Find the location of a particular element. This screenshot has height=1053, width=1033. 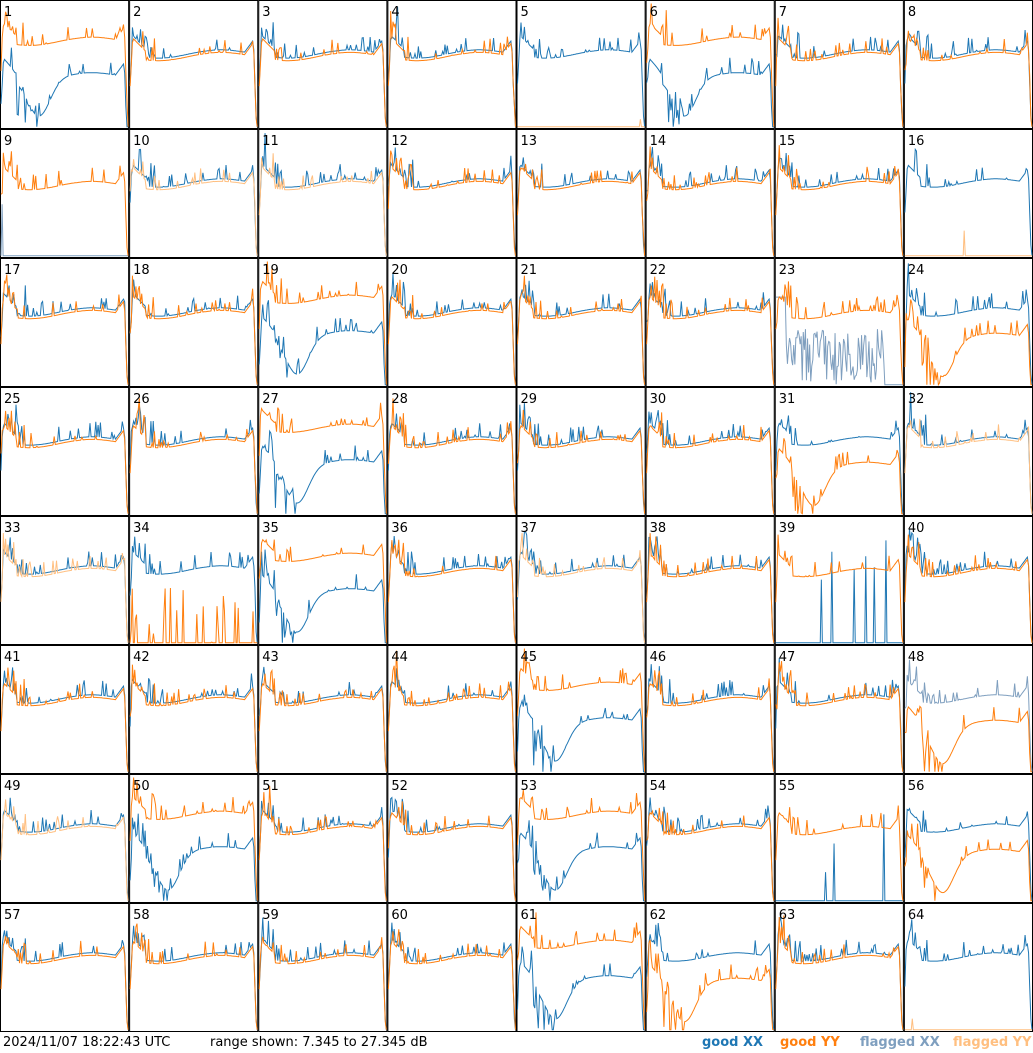

panel-label: 19 is located at coordinates (270, 270).